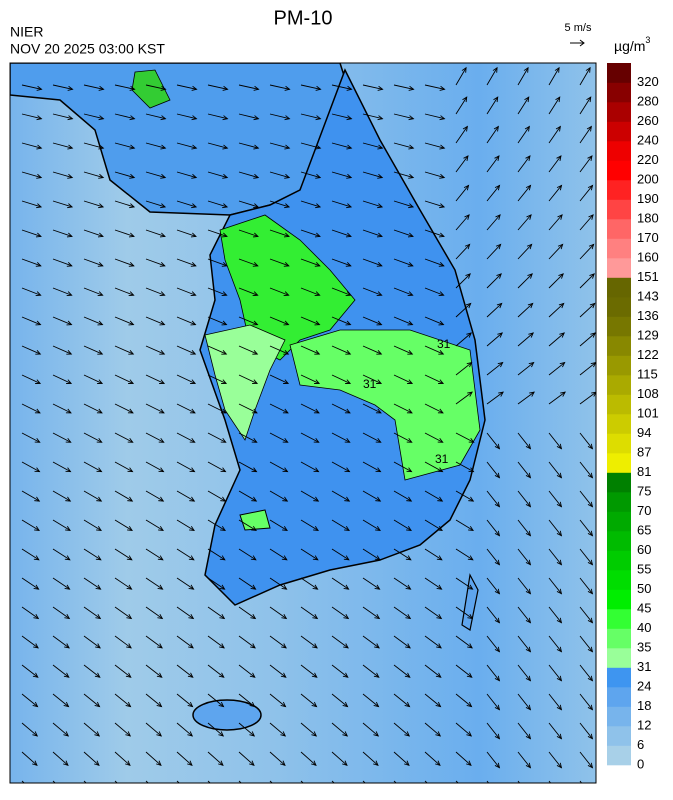  I want to click on color-band, so click(619, 287).